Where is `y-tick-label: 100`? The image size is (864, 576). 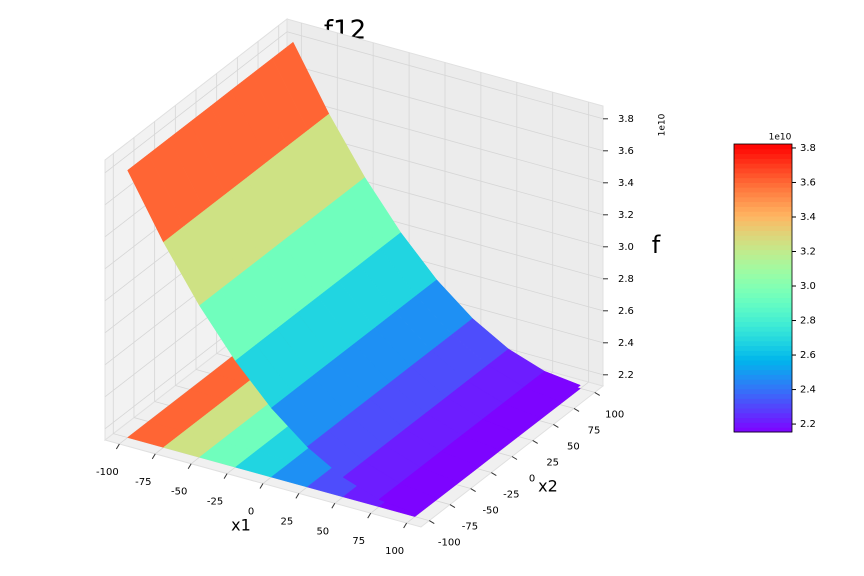 y-tick-label: 100 is located at coordinates (614, 414).